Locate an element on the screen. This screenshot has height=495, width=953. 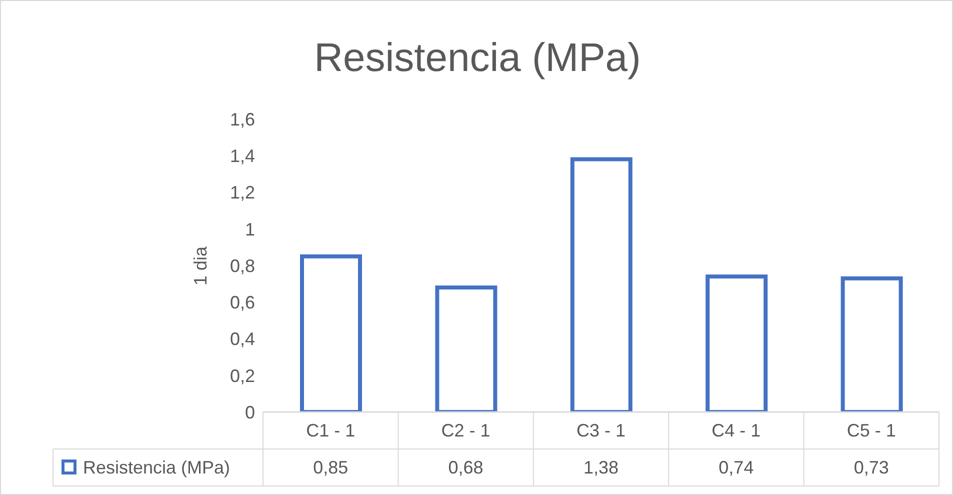
data-label: 0,85 is located at coordinates (330, 468).